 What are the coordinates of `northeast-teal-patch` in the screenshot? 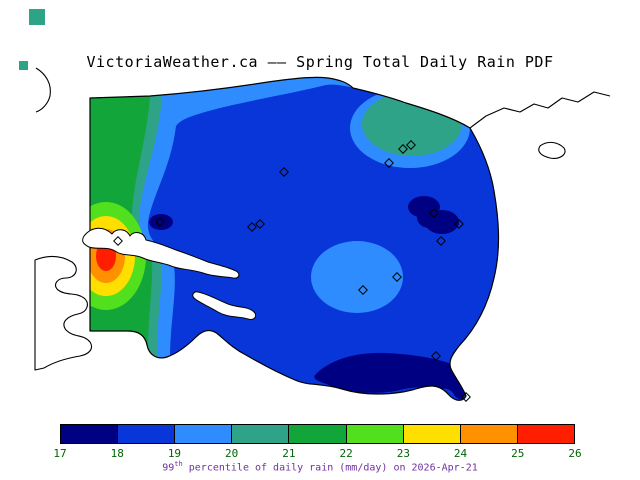 It's located at (412, 124).